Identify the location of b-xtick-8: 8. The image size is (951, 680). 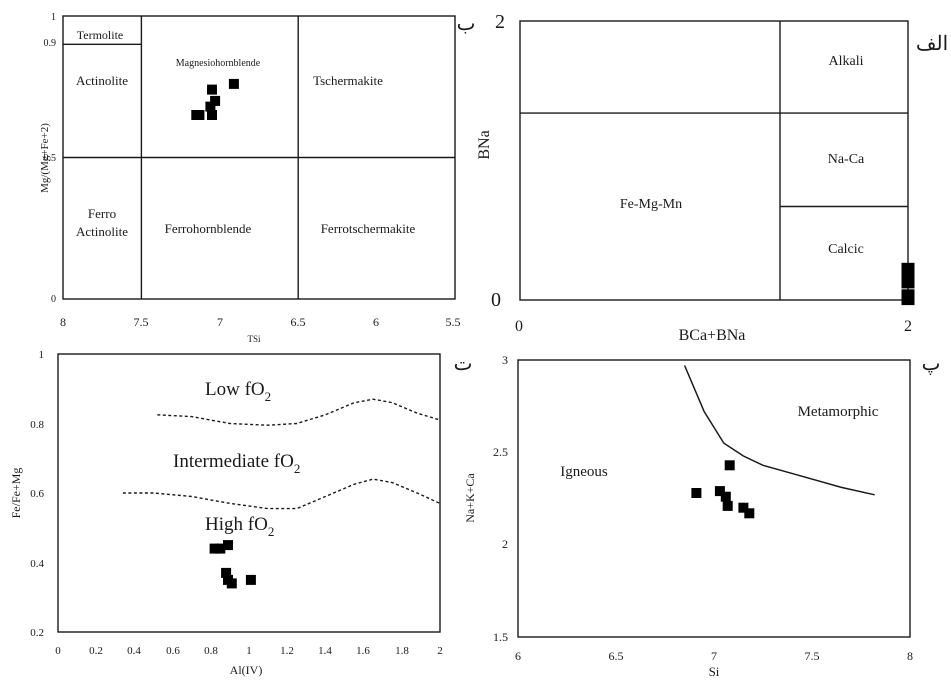
(63, 322).